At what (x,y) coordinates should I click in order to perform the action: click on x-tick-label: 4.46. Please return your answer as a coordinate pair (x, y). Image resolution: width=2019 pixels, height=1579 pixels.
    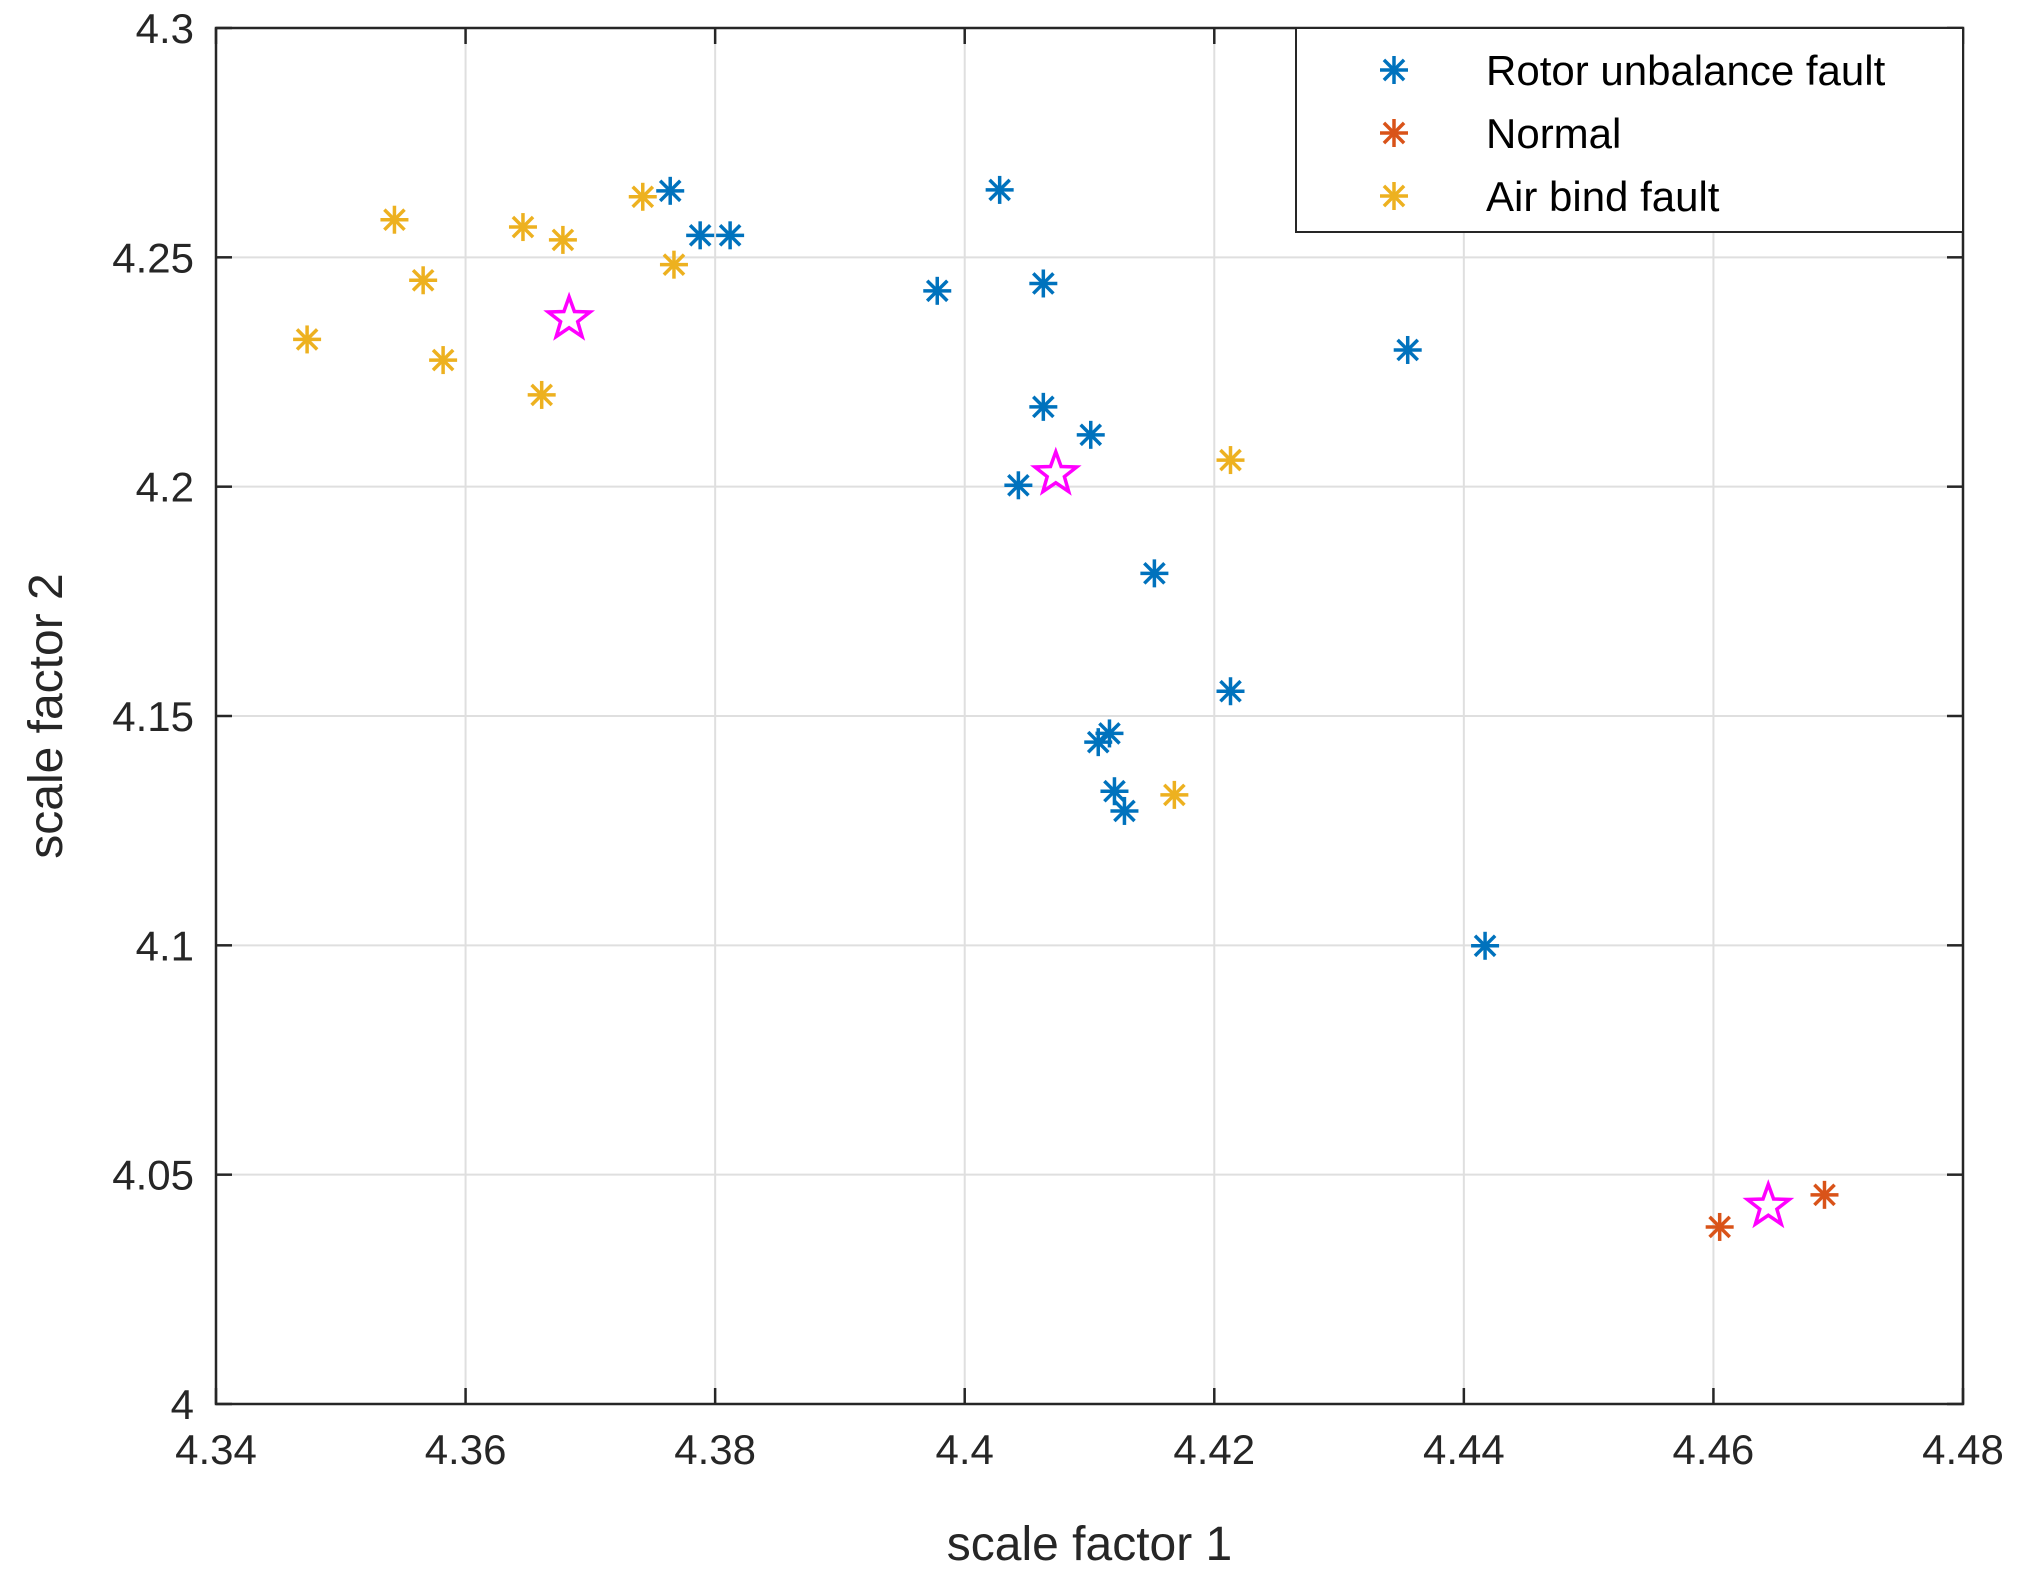
    Looking at the image, I should click on (1714, 1449).